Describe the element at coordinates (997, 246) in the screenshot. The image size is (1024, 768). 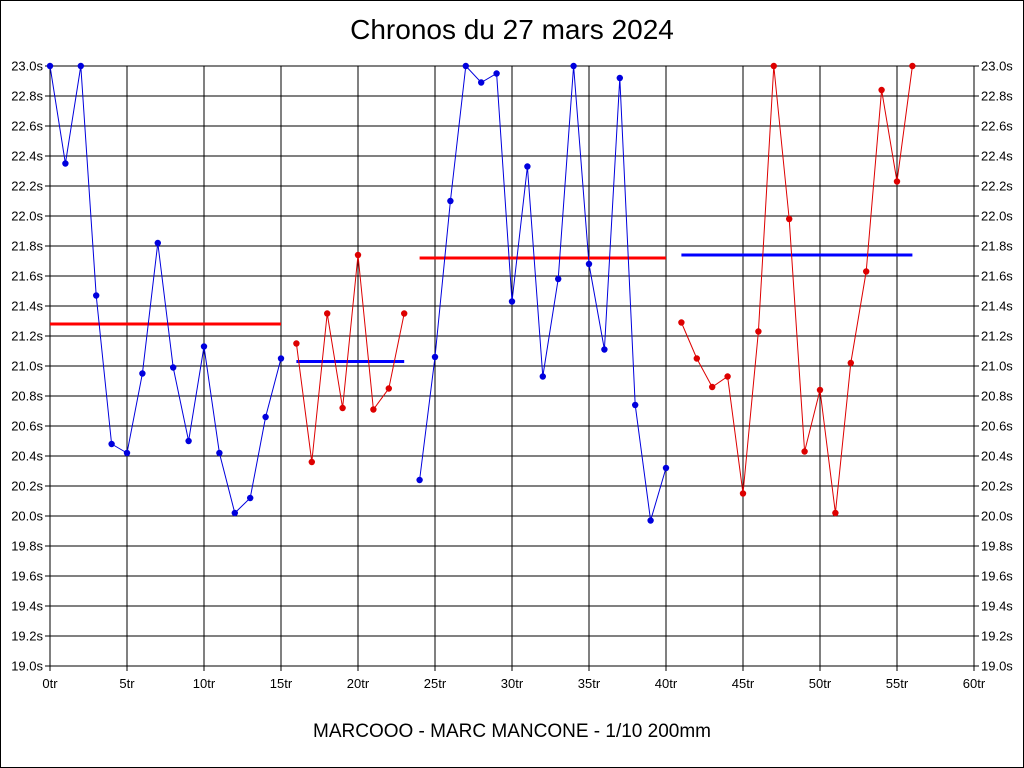
I see `y-tick-label-right: 21.8s` at that location.